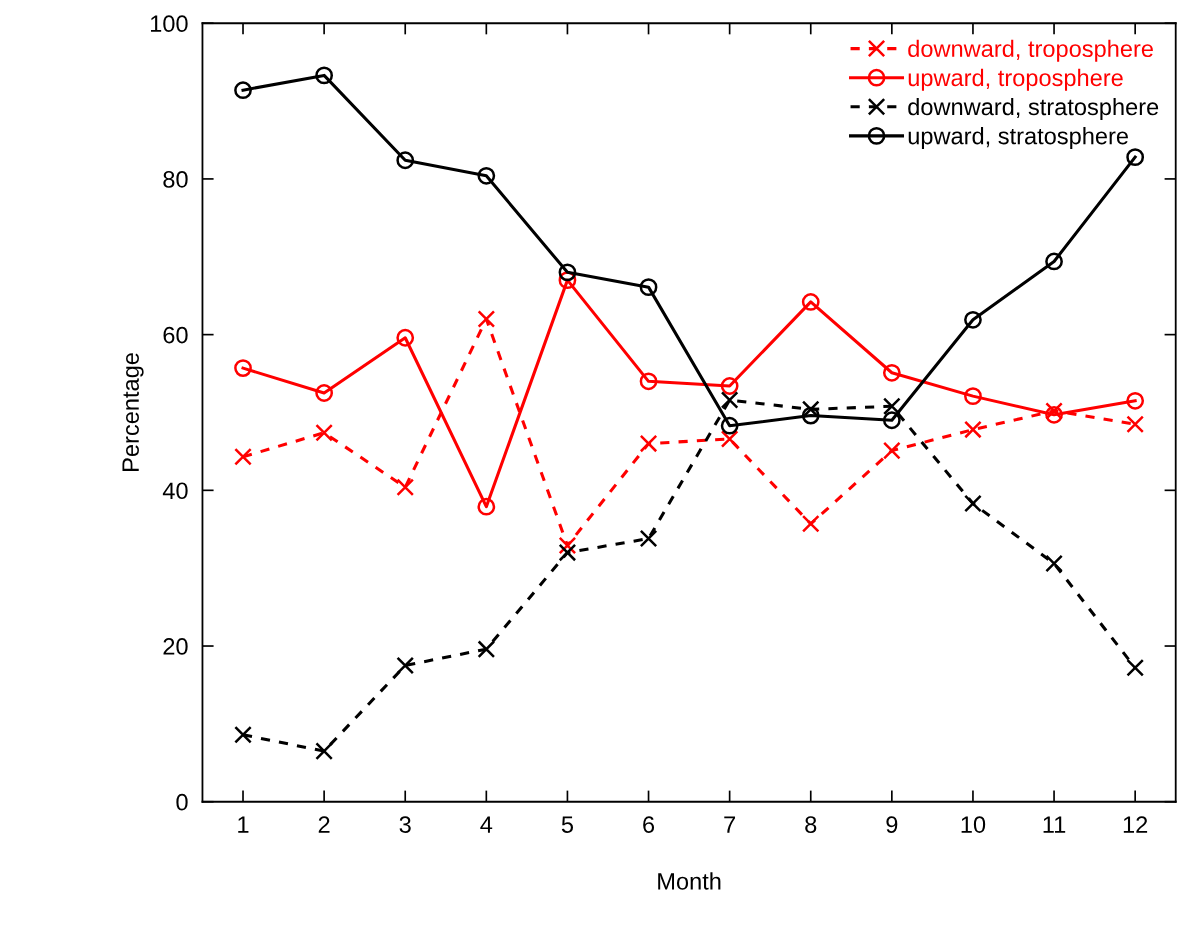 The height and width of the screenshot is (929, 1184). What do you see at coordinates (649, 824) in the screenshot?
I see `x-tick-label: 6` at bounding box center [649, 824].